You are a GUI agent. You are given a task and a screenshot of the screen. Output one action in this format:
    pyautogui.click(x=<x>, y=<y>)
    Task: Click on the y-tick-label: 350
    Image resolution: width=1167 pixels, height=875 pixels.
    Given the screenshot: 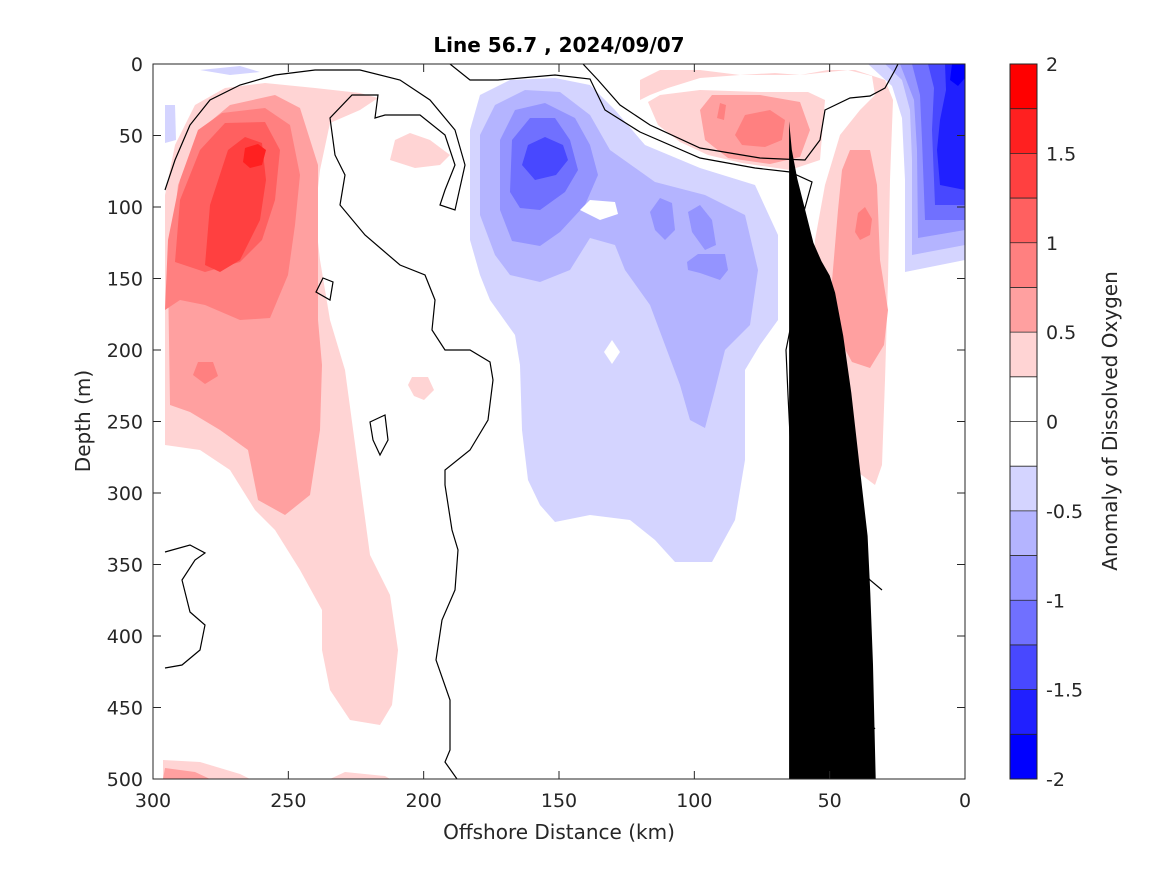 What is the action you would take?
    pyautogui.click(x=125, y=566)
    